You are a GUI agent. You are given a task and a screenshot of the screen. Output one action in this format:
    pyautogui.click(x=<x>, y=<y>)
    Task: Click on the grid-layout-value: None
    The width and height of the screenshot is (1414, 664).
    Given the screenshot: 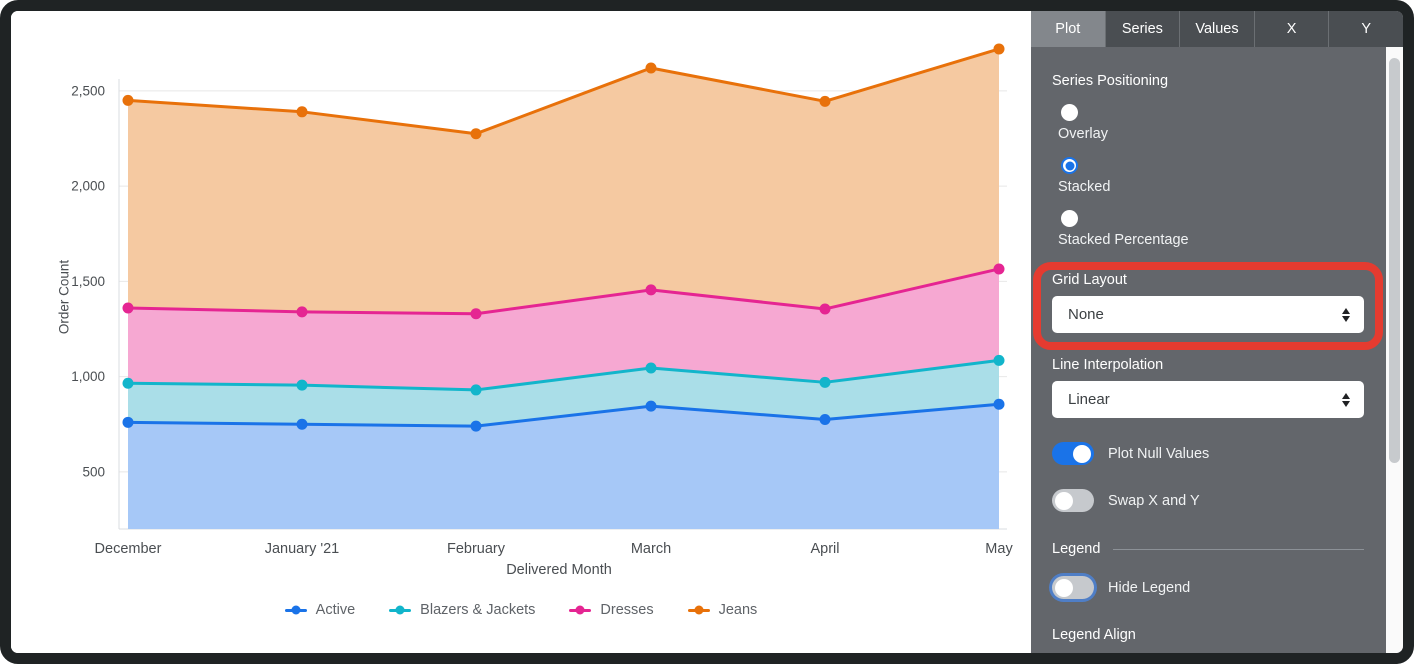 What is the action you would take?
    pyautogui.click(x=1086, y=314)
    